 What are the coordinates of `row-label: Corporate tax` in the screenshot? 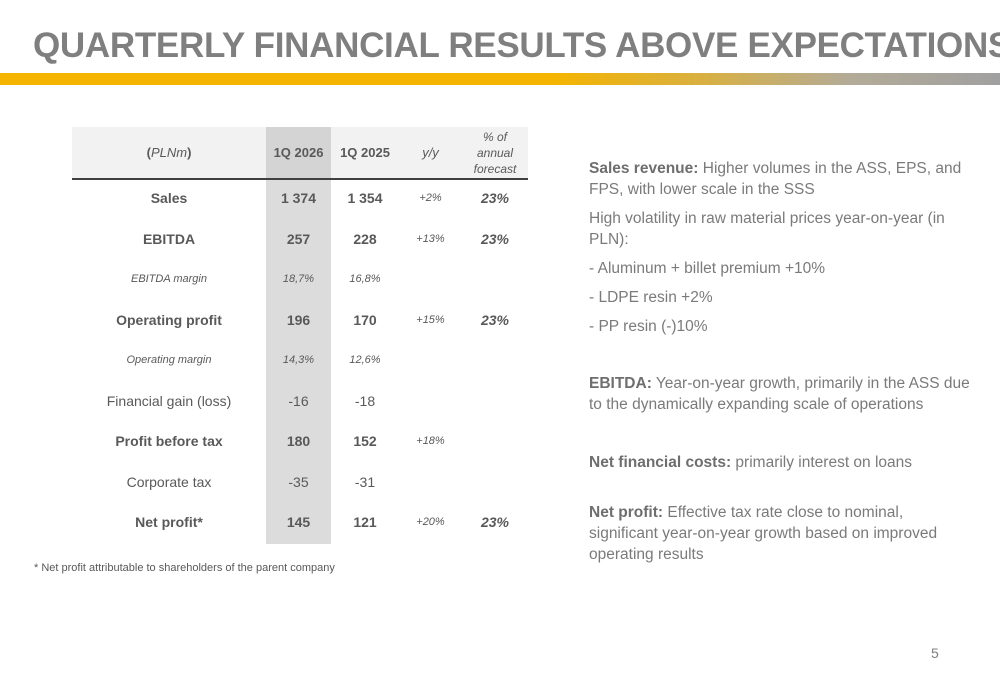 It's located at (169, 481).